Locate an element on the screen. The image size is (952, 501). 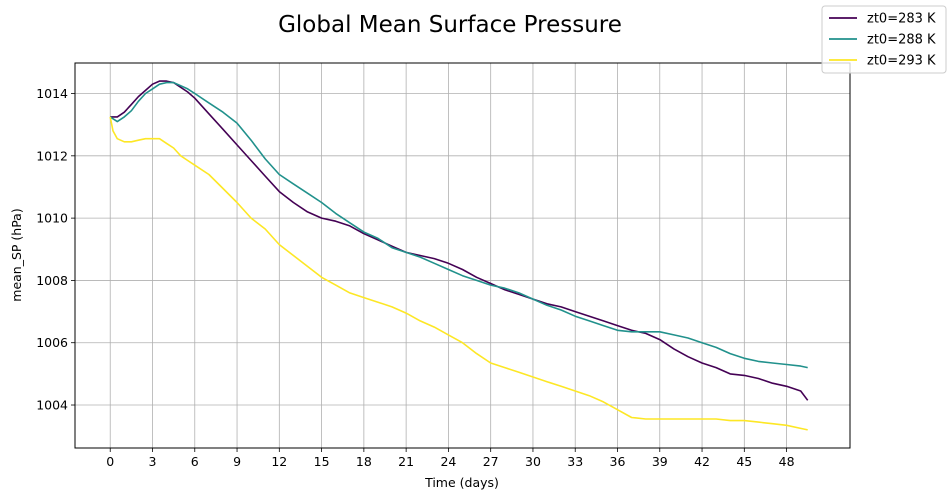
x-tick-label: 27 is located at coordinates (491, 461).